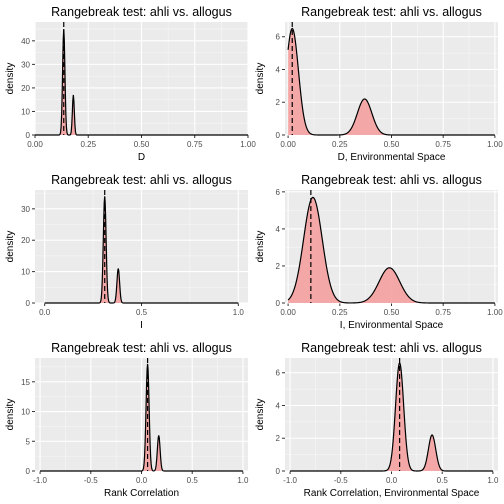 The image size is (504, 504). Describe the element at coordinates (141, 157) in the screenshot. I see `x-axis-label: D` at that location.